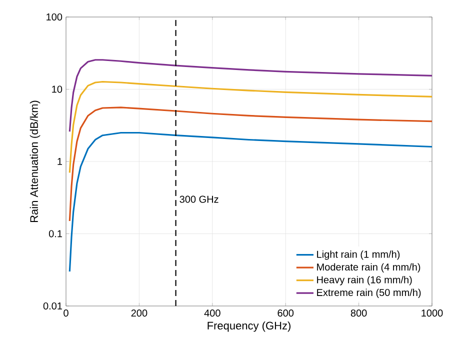 The width and height of the screenshot is (474, 356). I want to click on x-tick-label: 0, so click(66, 313).